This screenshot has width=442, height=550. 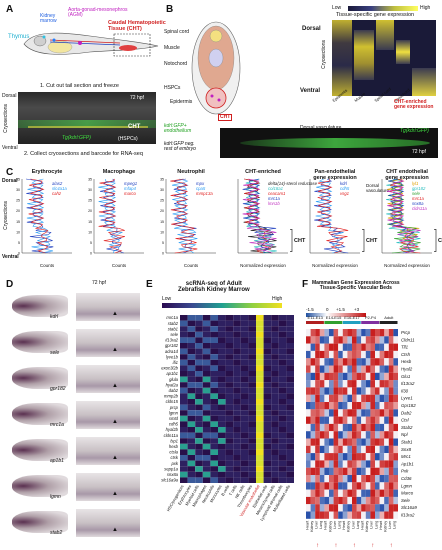 What do you see at coordinates (76, 487) in the screenshot?
I see `ish-row-lgmn: ▲ lgmn` at bounding box center [76, 487].